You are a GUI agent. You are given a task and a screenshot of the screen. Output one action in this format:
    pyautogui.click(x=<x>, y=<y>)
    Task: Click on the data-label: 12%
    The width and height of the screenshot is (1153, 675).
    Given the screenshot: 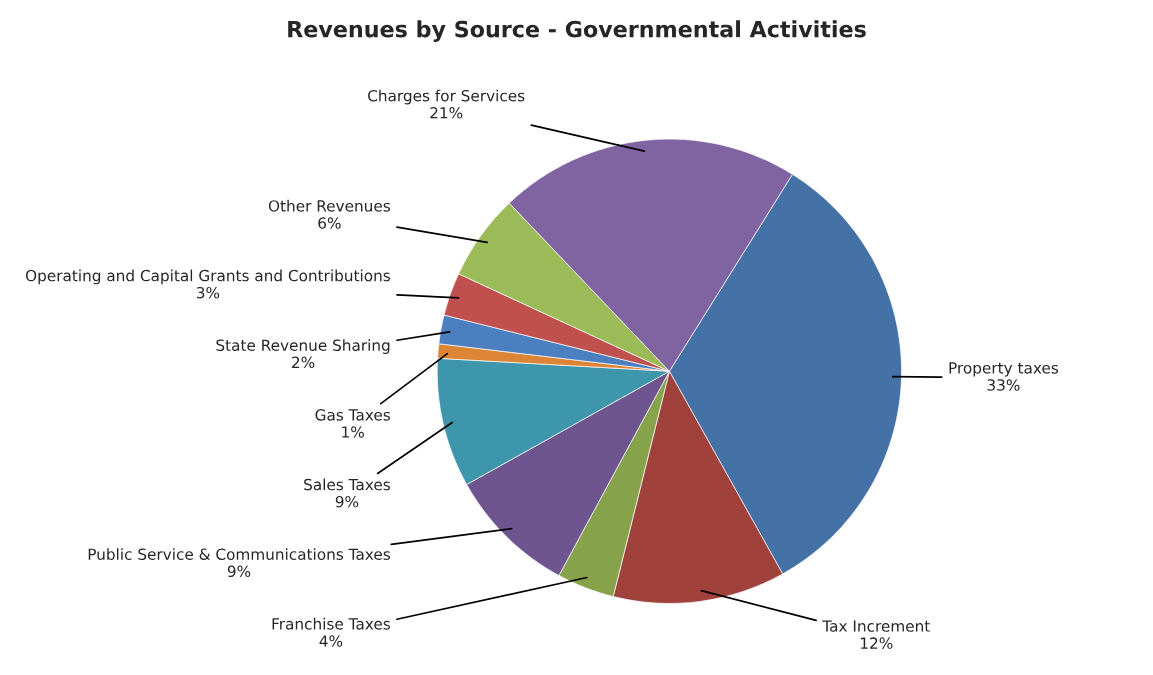 What is the action you would take?
    pyautogui.click(x=877, y=643)
    